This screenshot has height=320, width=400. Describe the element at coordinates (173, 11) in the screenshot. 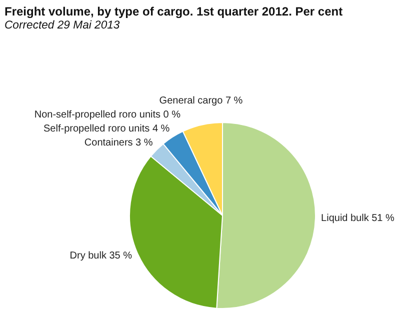

I see `chart-title: Freight volume, by type of cargo. 1st quarter 2012. Per cent` at that location.